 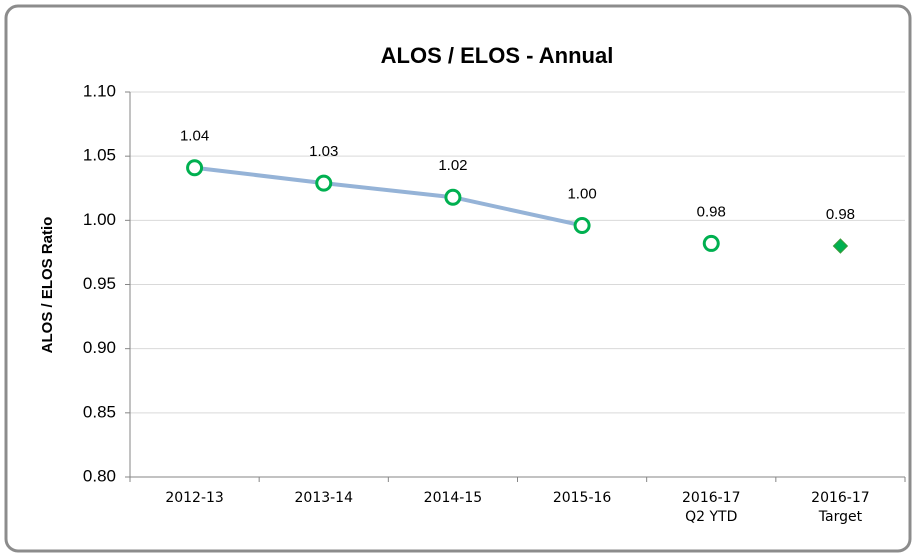 I want to click on x-tick-label: 2013-14, so click(x=324, y=498).